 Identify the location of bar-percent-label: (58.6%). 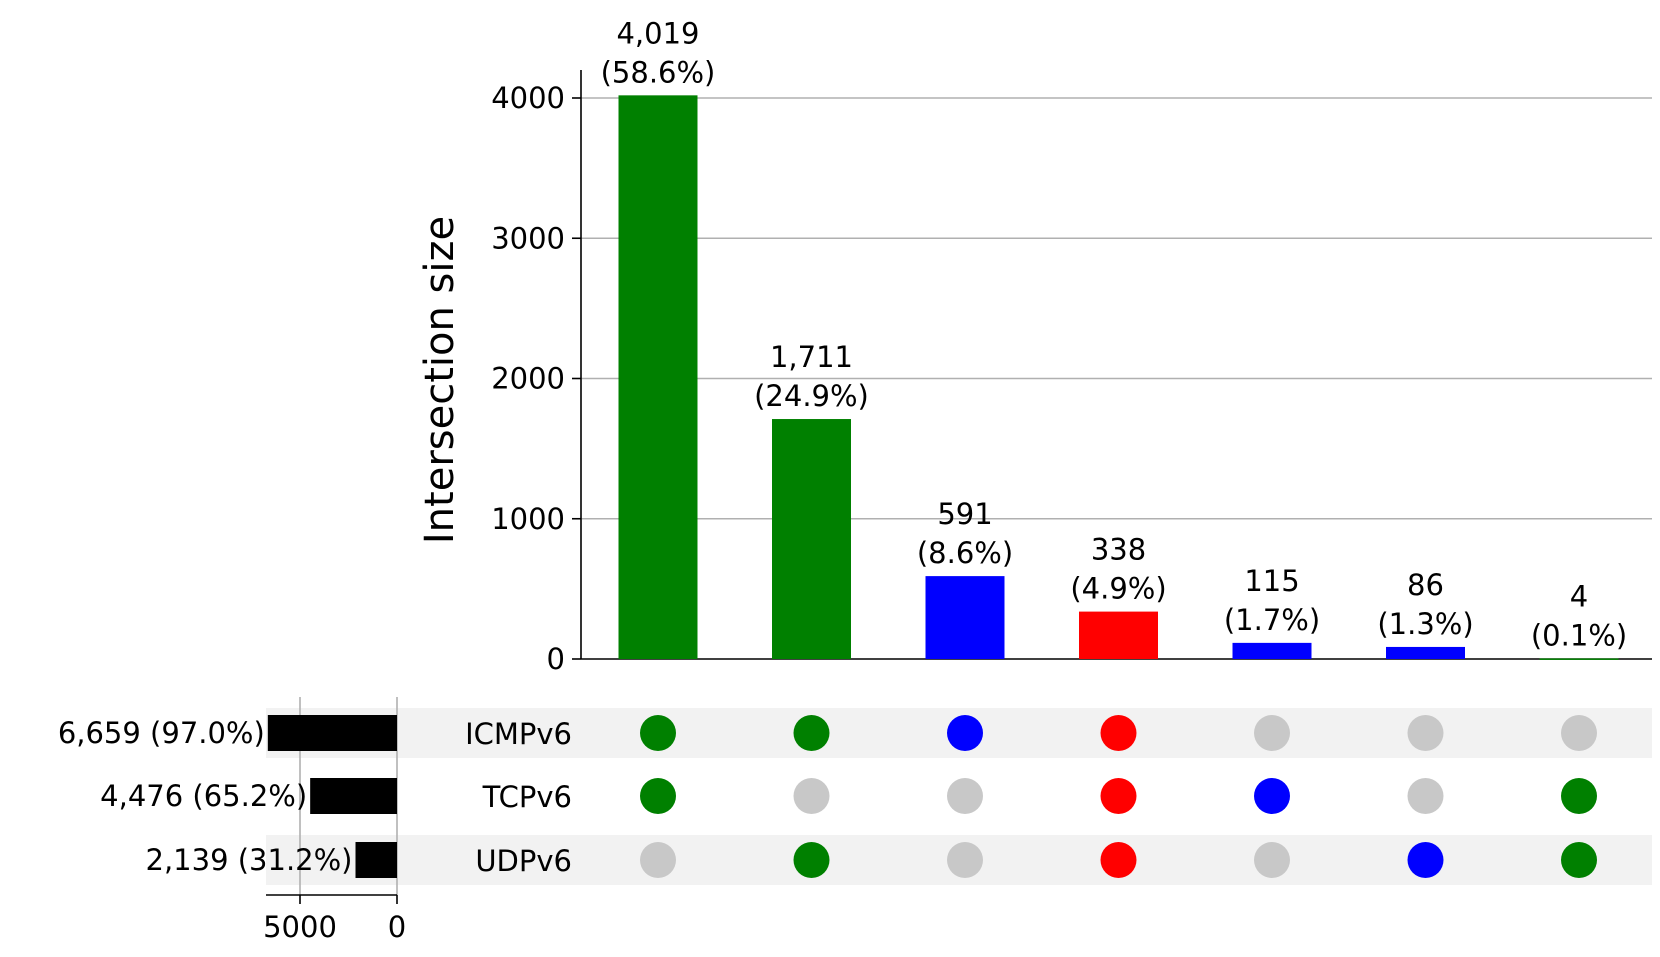
(658, 72).